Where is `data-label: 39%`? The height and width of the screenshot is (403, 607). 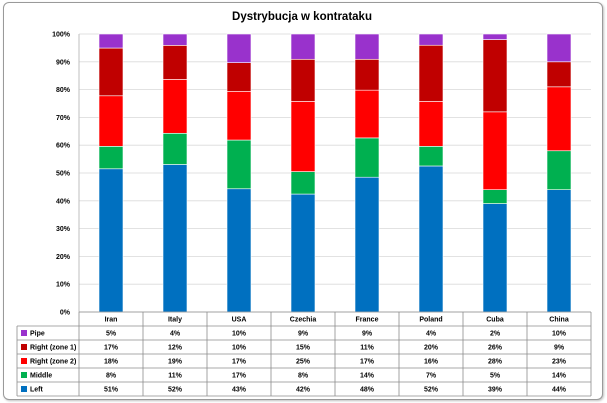
data-label: 39% is located at coordinates (495, 390).